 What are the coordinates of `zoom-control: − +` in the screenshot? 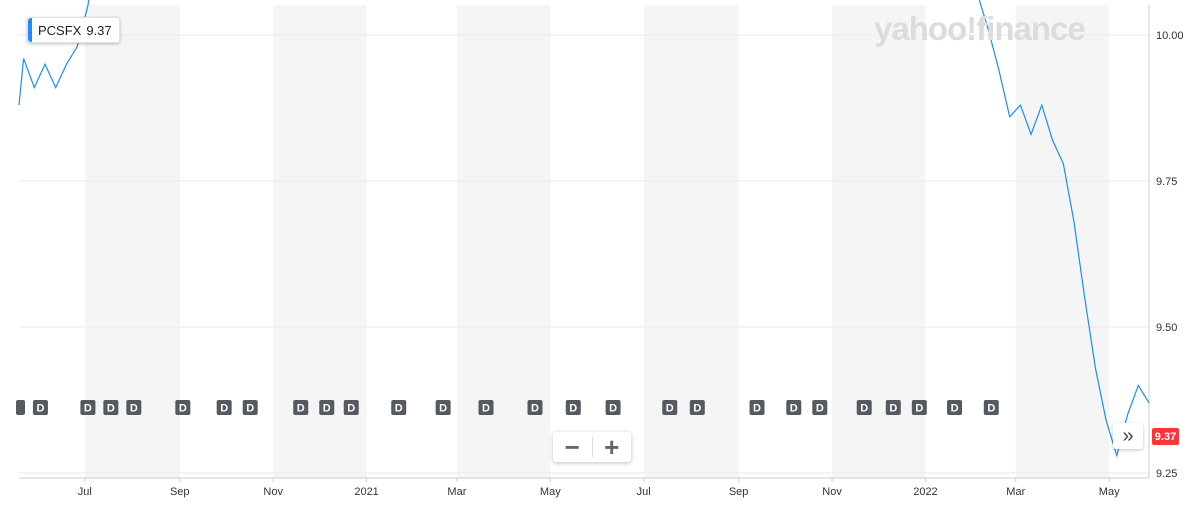 It's located at (592, 447).